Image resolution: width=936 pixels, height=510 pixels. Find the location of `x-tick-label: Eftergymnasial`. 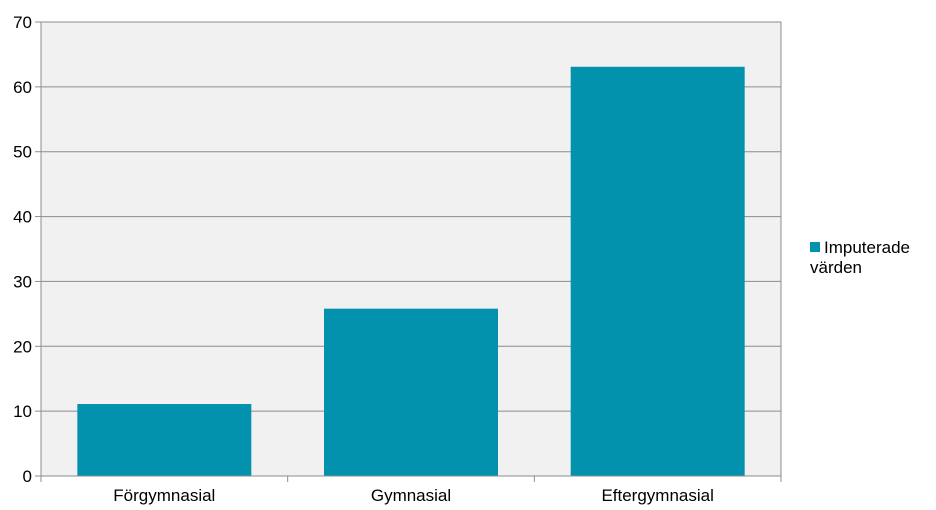

x-tick-label: Eftergymnasial is located at coordinates (657, 495).